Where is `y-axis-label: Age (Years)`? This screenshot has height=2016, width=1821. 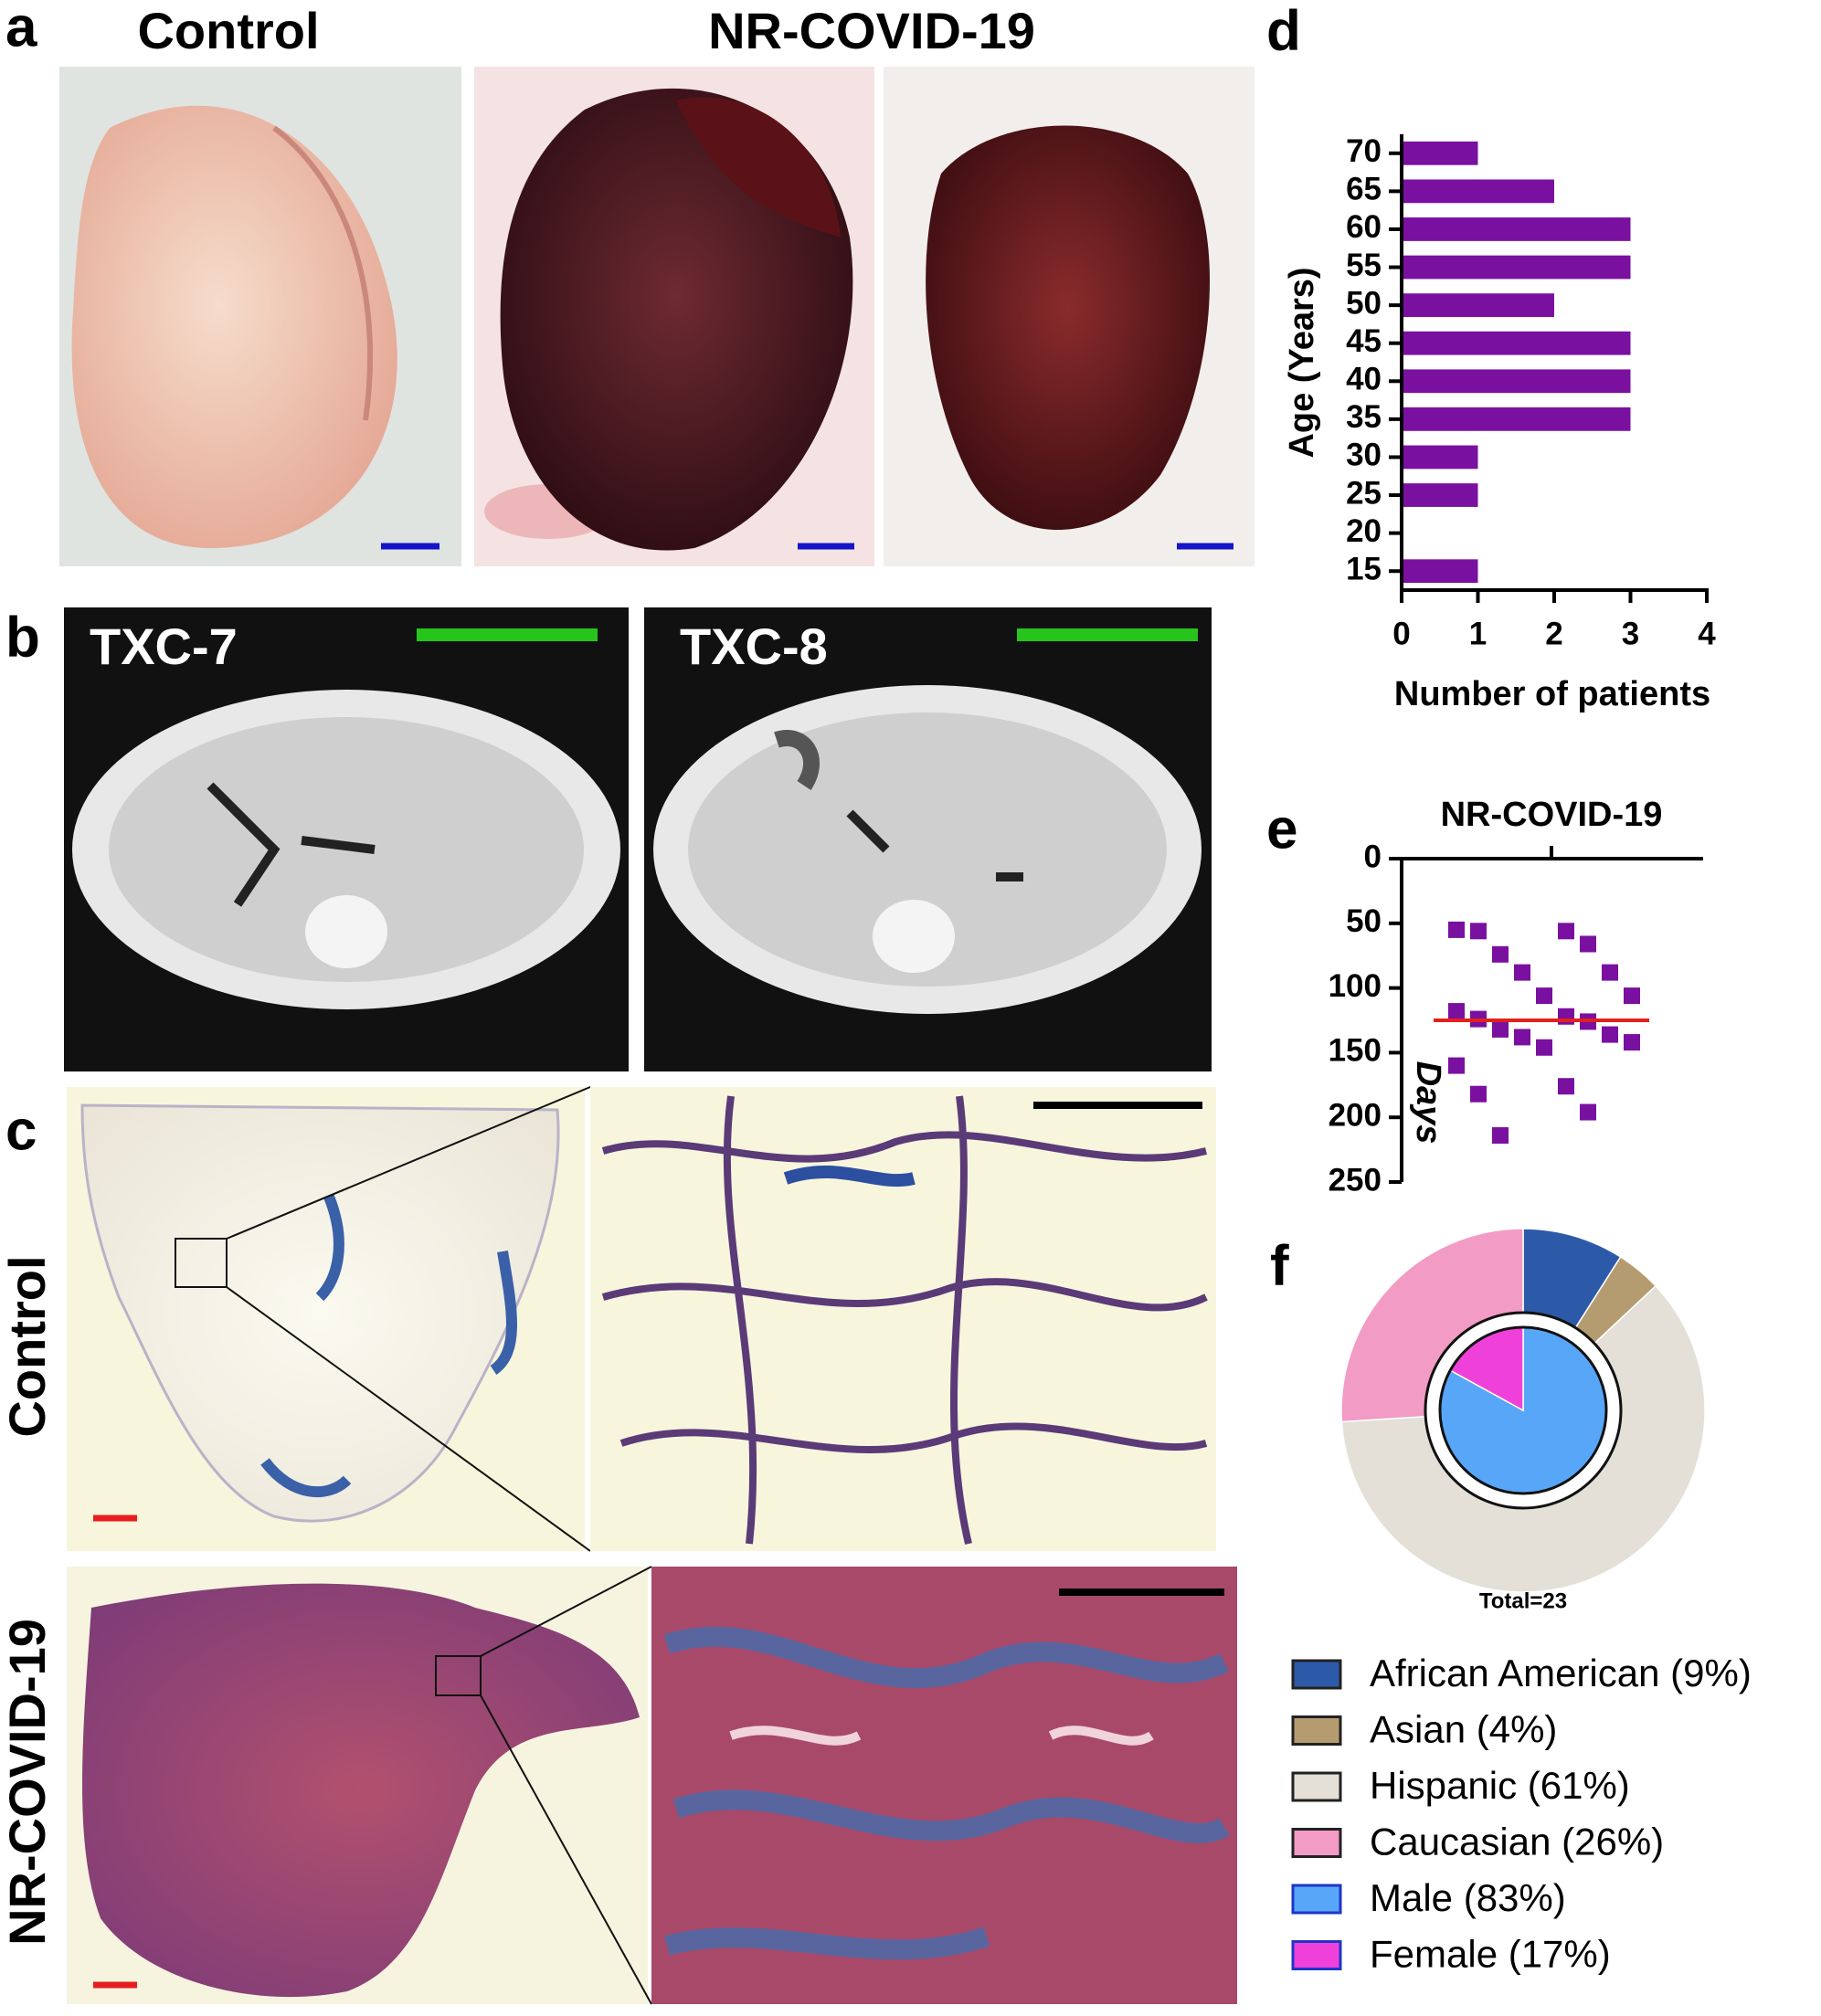 y-axis-label: Age (Years) is located at coordinates (1302, 362).